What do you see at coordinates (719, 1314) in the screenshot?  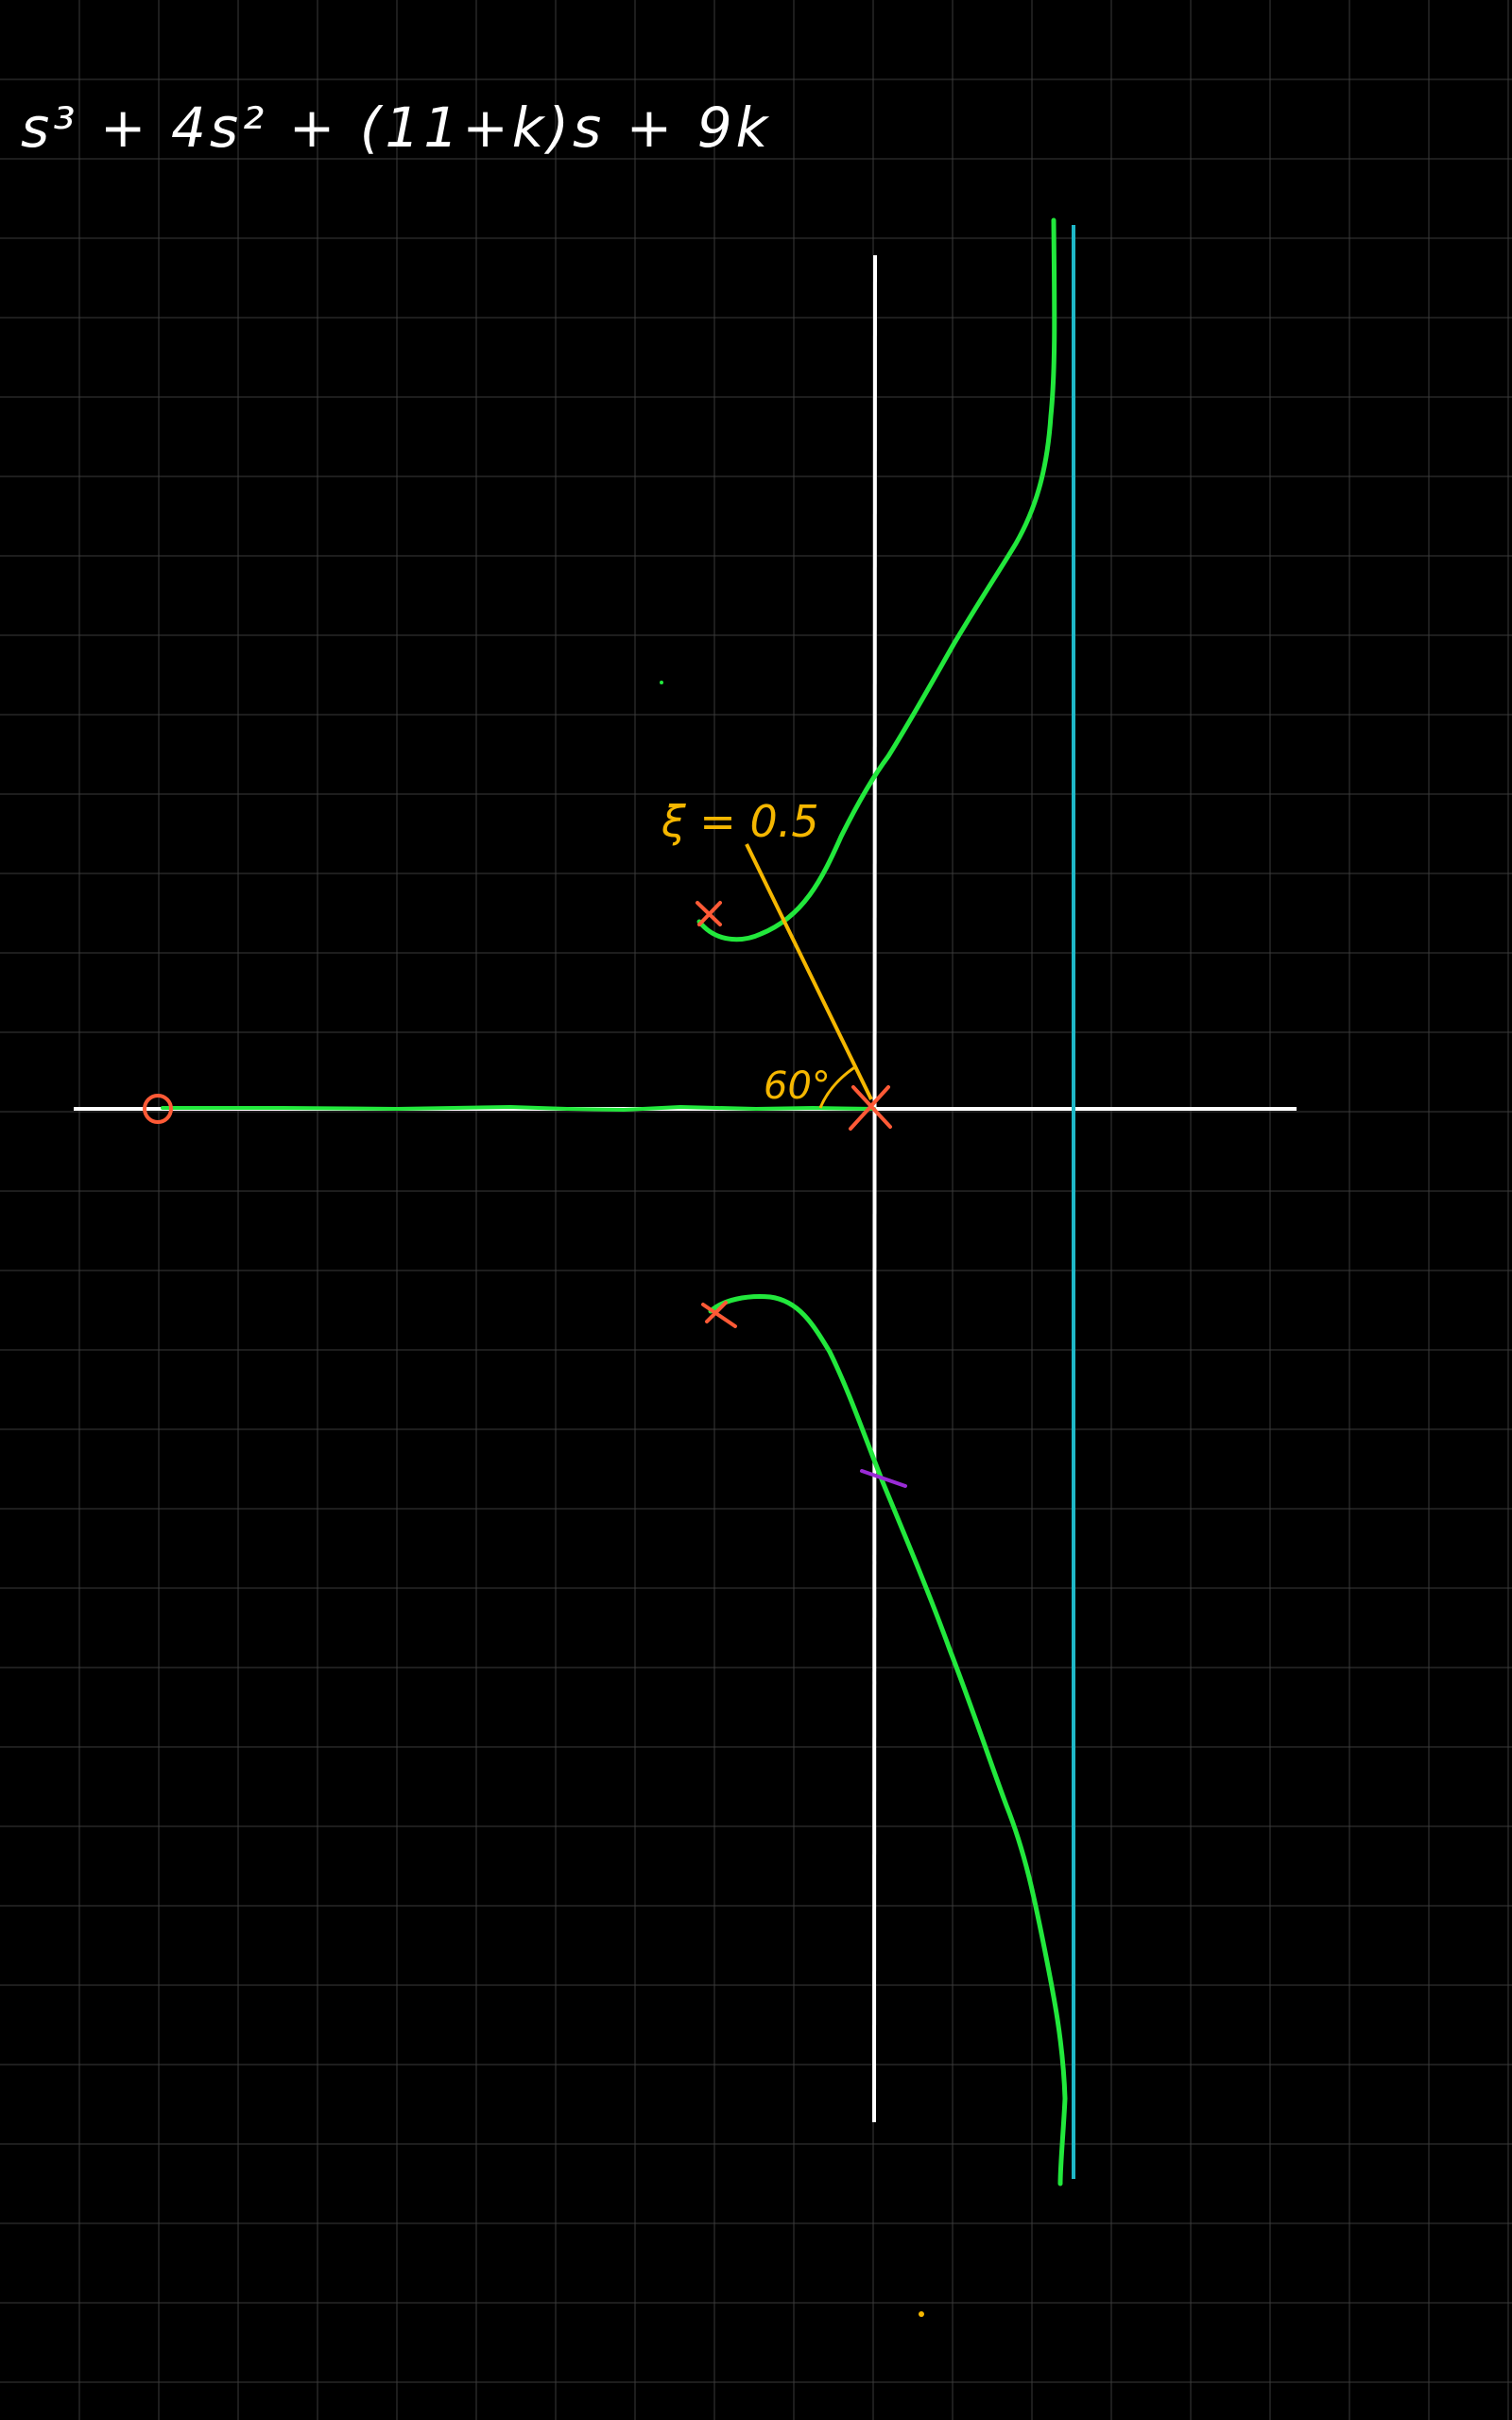 I see `pole-lower` at bounding box center [719, 1314].